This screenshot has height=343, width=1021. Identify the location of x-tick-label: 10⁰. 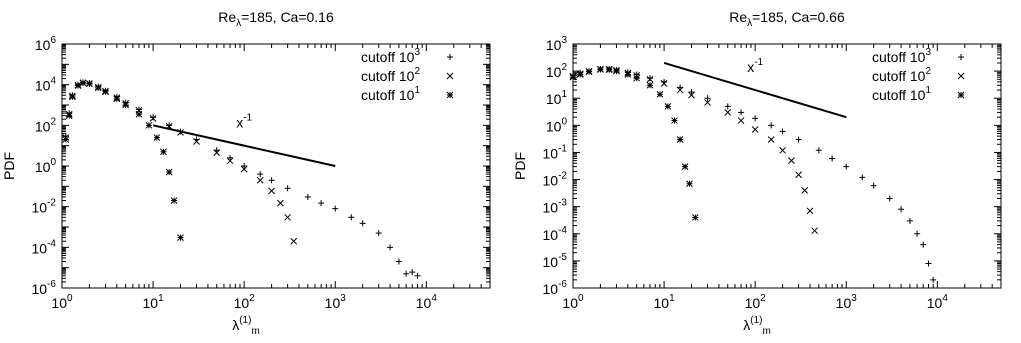
(62, 302).